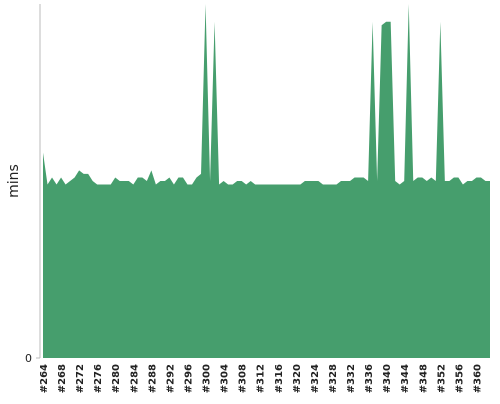 This screenshot has width=500, height=404. What do you see at coordinates (477, 378) in the screenshot?
I see `x-tick-label: #360` at bounding box center [477, 378].